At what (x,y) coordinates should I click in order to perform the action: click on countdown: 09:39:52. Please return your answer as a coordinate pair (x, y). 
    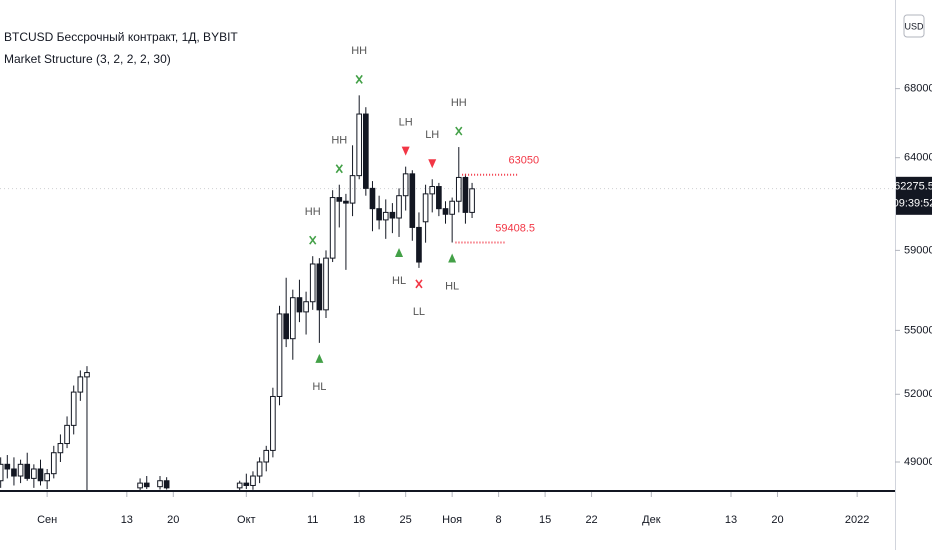
    Looking at the image, I should click on (912, 204).